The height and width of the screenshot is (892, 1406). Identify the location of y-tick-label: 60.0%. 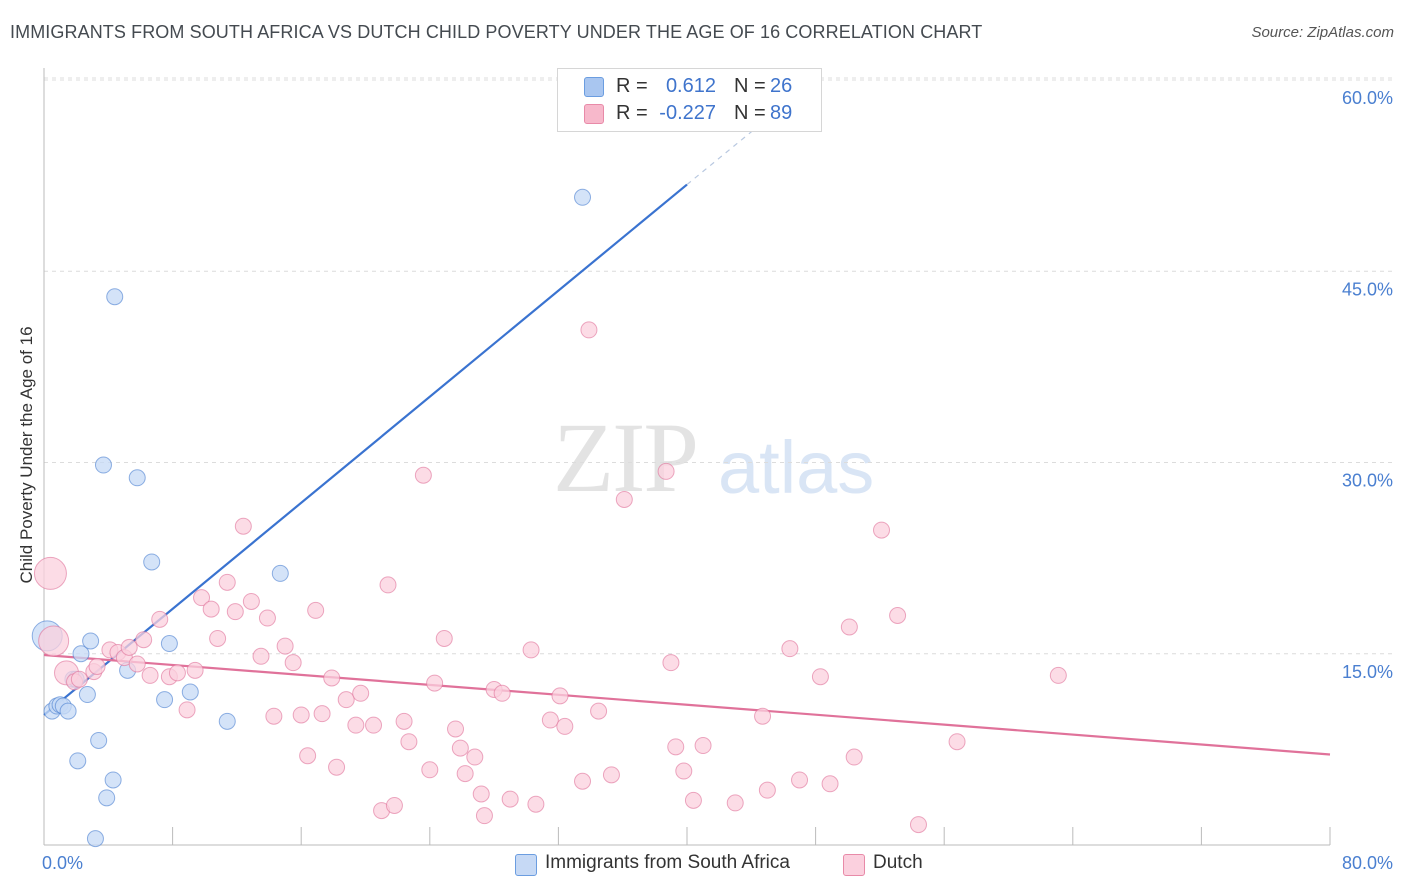
(1367, 98).